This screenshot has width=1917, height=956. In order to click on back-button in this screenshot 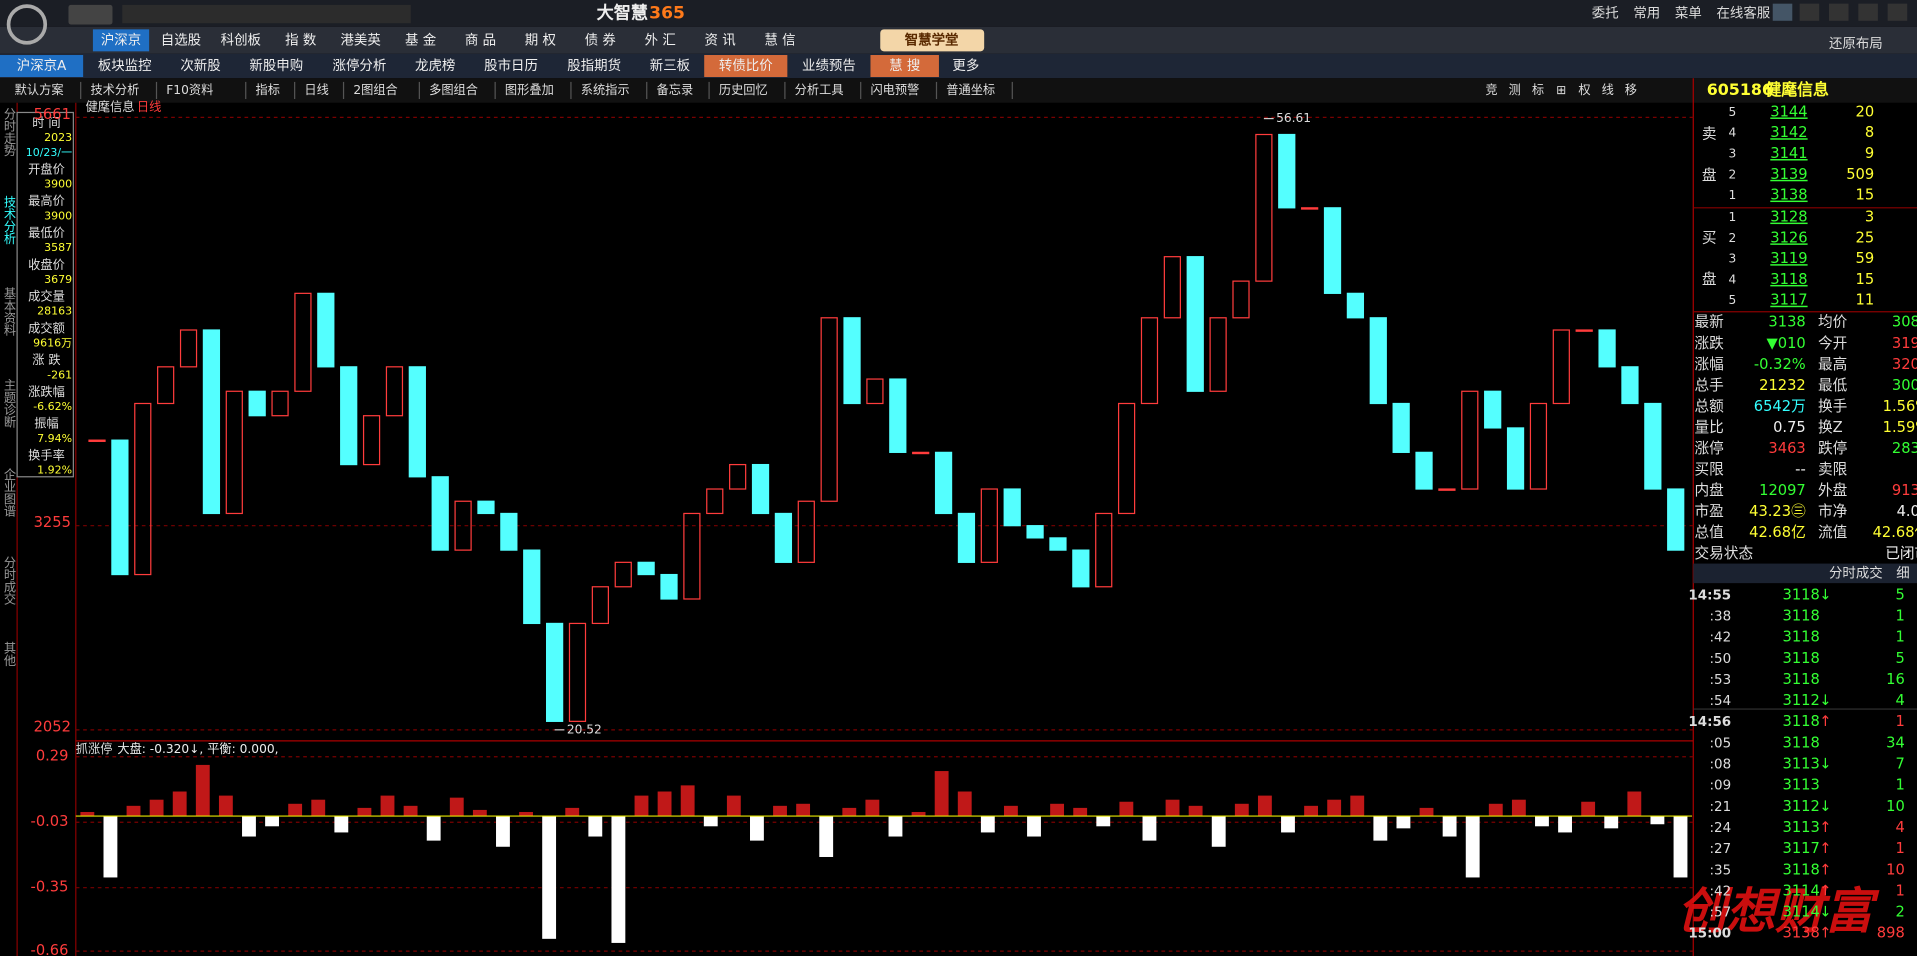, I will do `click(90, 14)`.